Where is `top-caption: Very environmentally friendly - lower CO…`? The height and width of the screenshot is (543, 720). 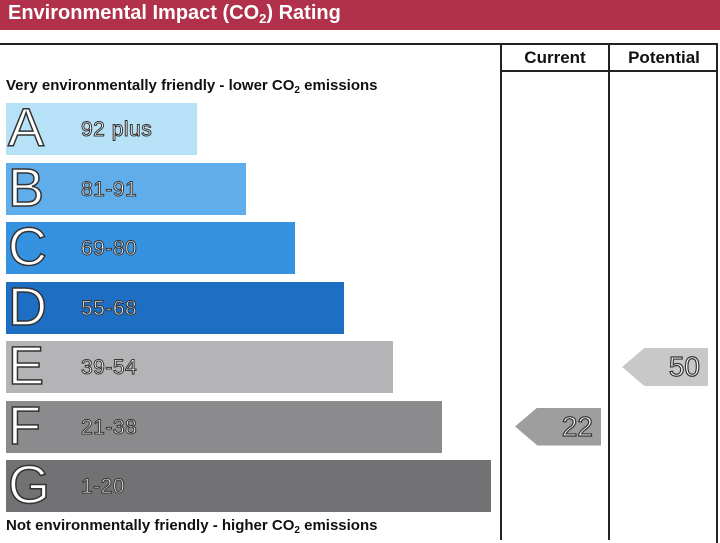 top-caption: Very environmentally friendly - lower CO… is located at coordinates (192, 86).